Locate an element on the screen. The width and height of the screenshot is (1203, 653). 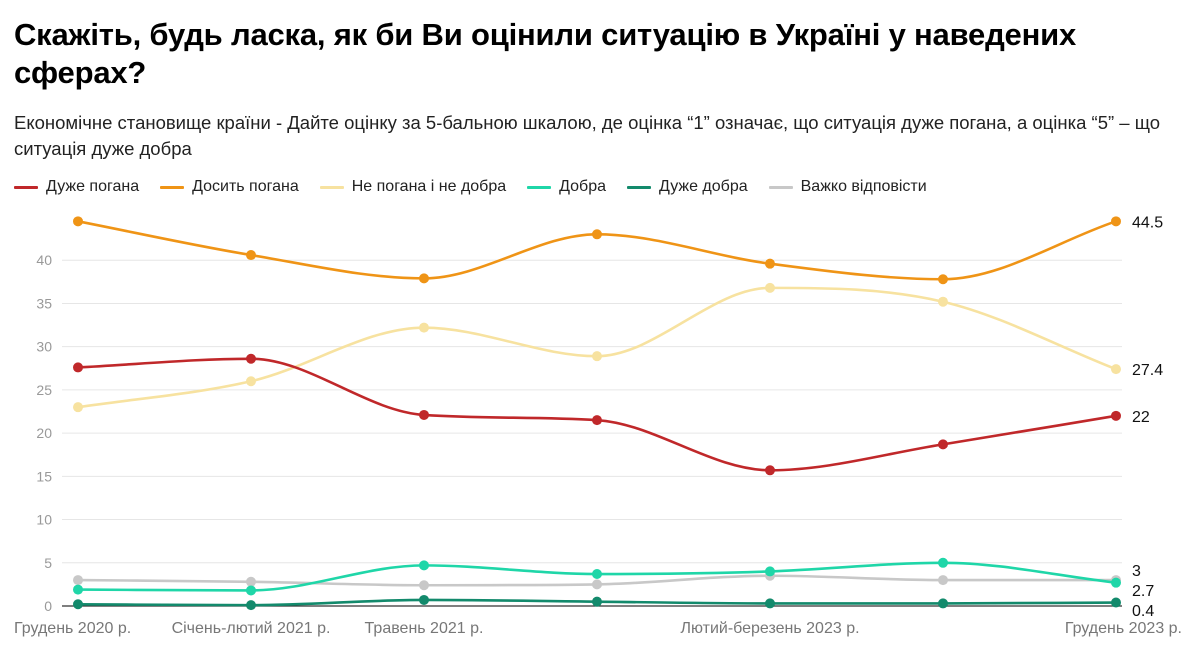
legend-item: Дуже добра is located at coordinates (687, 187).